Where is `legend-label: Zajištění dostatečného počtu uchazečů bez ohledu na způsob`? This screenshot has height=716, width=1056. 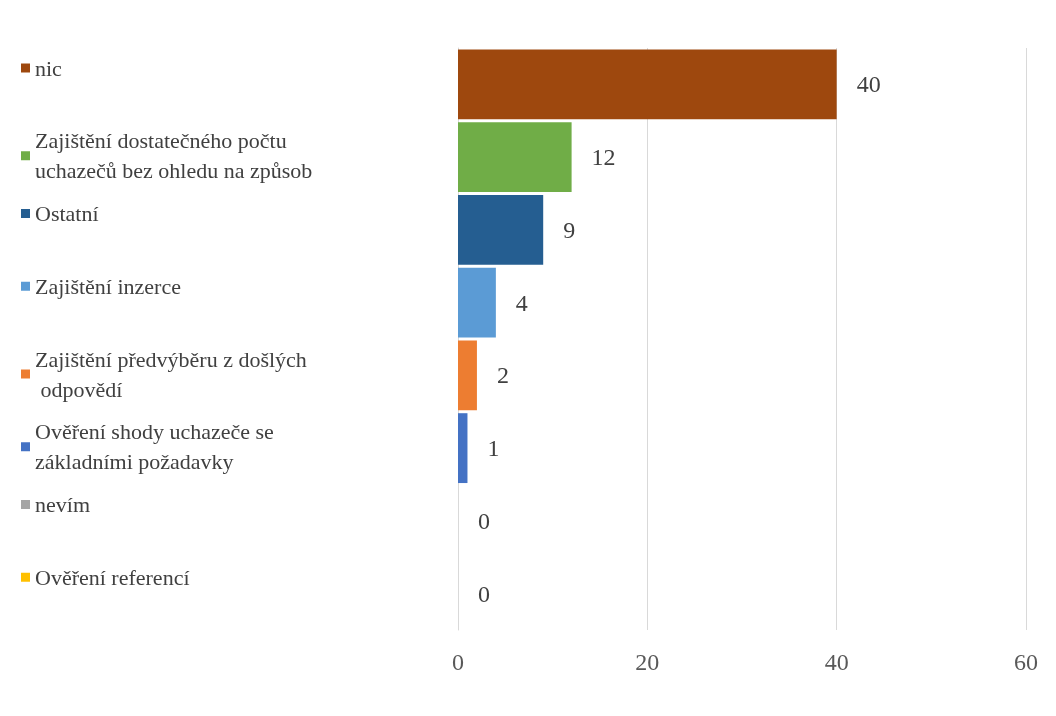
legend-label: Zajištění dostatečného počtu uchazečů bez ohledu na způsob is located at coordinates (174, 156).